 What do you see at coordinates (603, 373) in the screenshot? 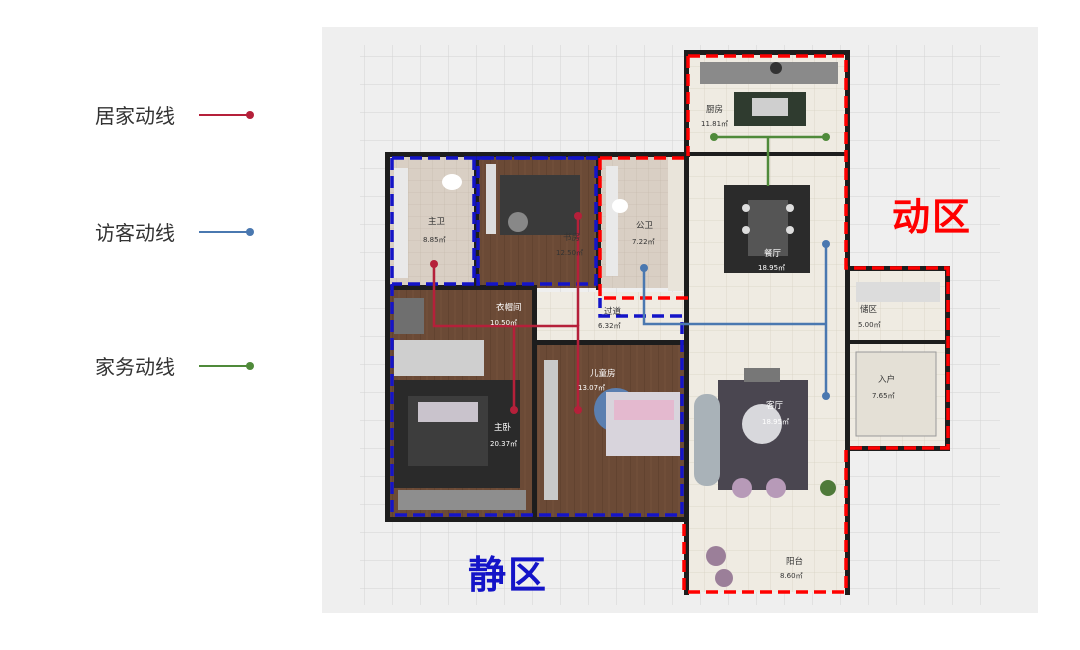
I see `room-label-kids-room: 儿童房` at bounding box center [603, 373].